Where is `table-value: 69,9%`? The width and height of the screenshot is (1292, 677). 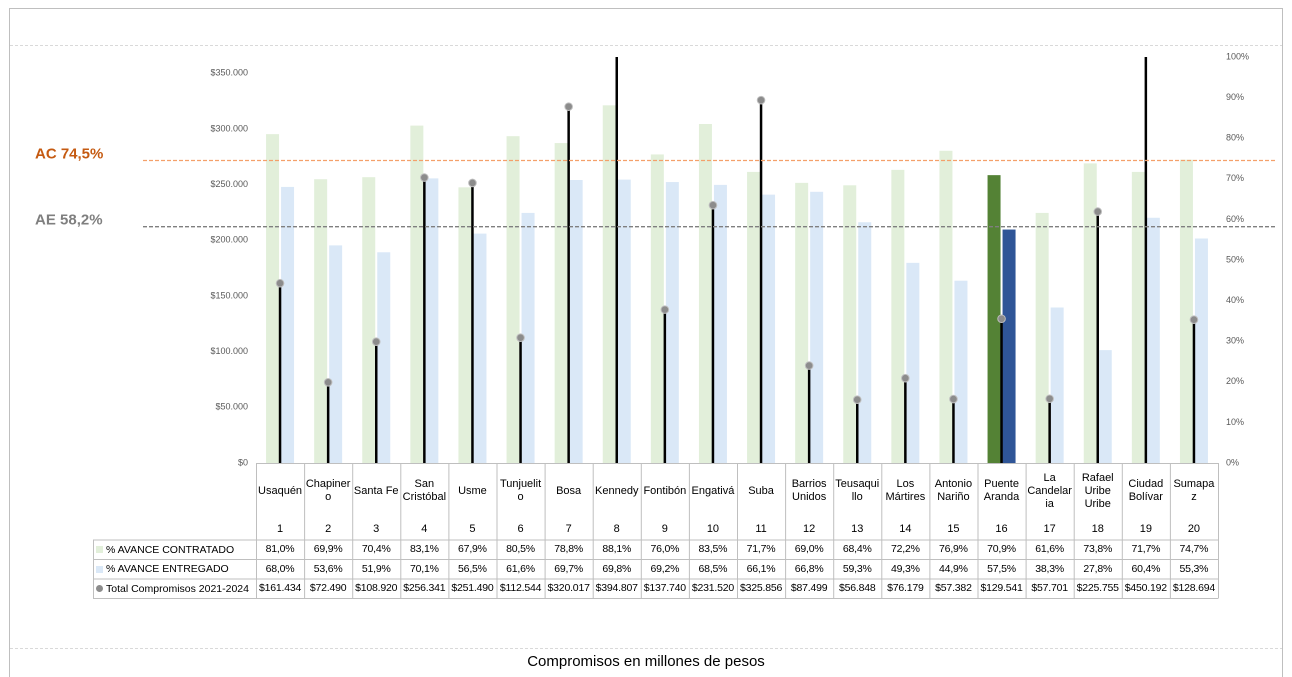 table-value: 69,9% is located at coordinates (328, 549).